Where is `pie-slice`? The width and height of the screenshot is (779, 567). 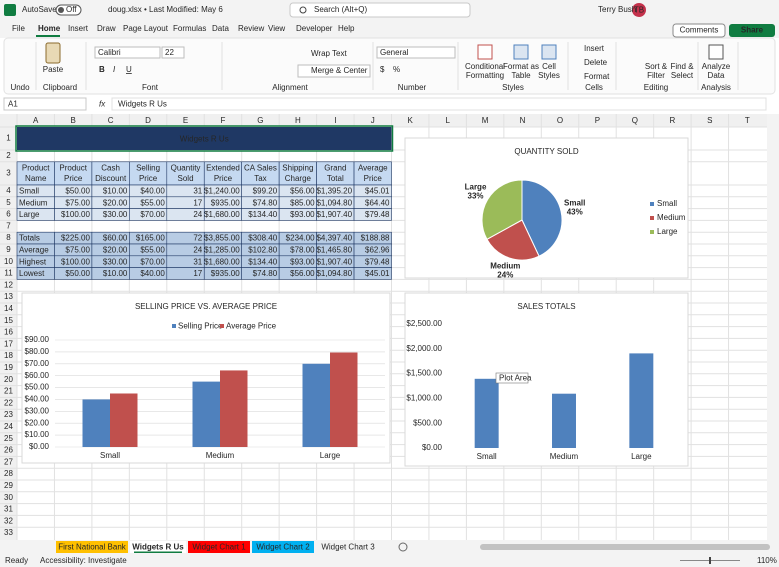
pie-slice is located at coordinates (502, 209).